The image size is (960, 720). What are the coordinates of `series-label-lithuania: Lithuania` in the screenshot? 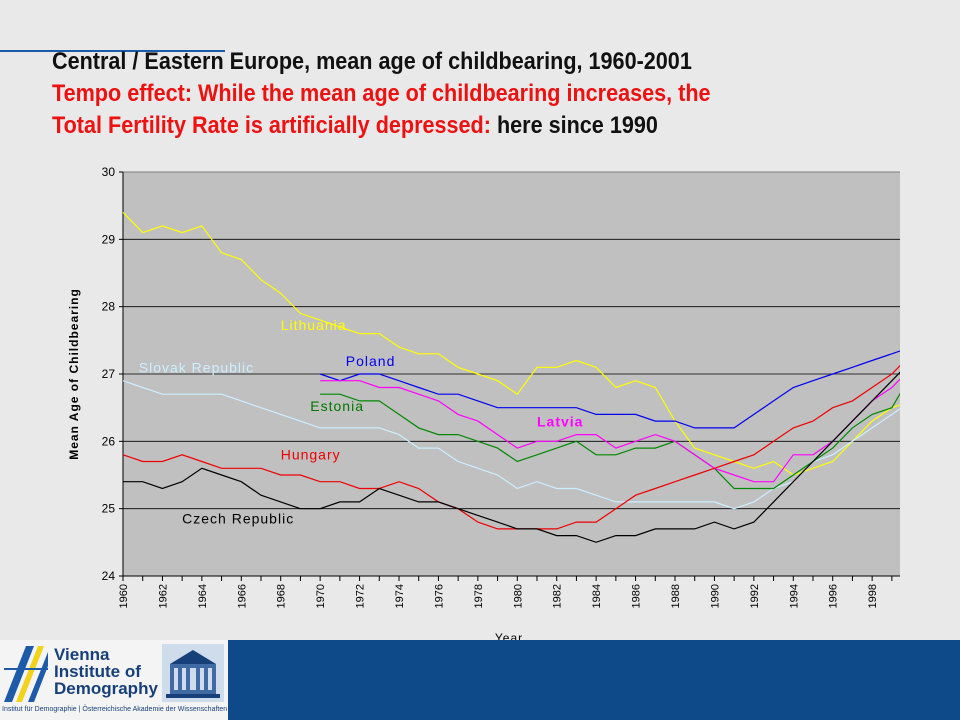 It's located at (314, 325).